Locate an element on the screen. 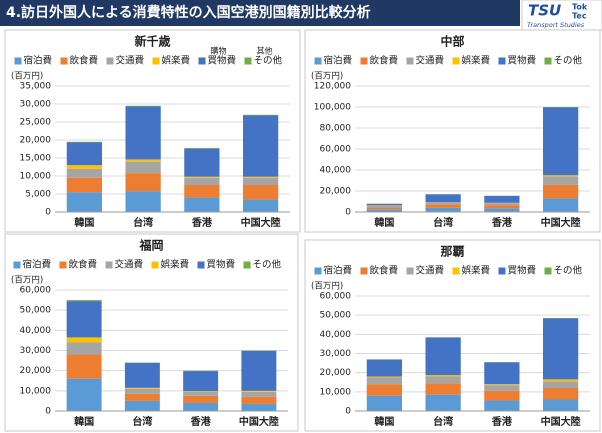 This screenshot has height=433, width=602. logo-text: Tec is located at coordinates (579, 16).